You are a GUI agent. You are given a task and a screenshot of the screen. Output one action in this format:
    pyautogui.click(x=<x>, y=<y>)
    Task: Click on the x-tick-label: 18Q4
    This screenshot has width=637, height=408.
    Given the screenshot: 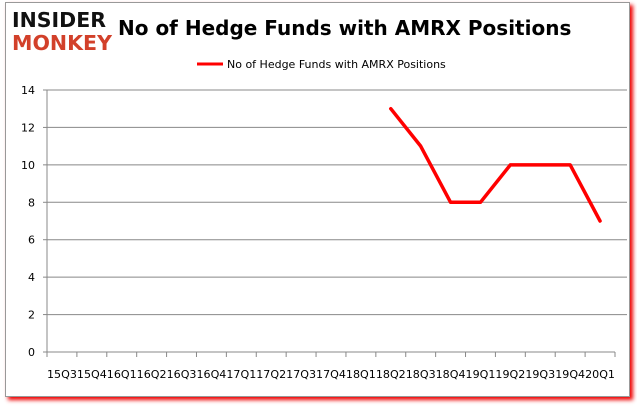 What is the action you would take?
    pyautogui.click(x=451, y=374)
    